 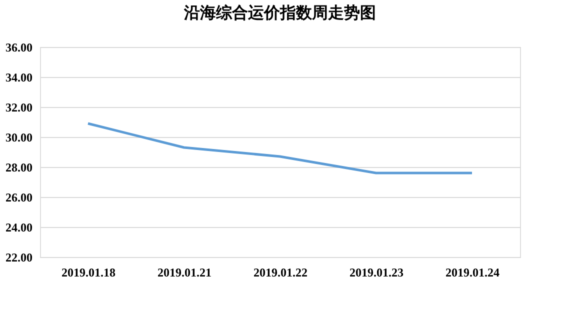 I want to click on line-series, so click(x=280, y=148).